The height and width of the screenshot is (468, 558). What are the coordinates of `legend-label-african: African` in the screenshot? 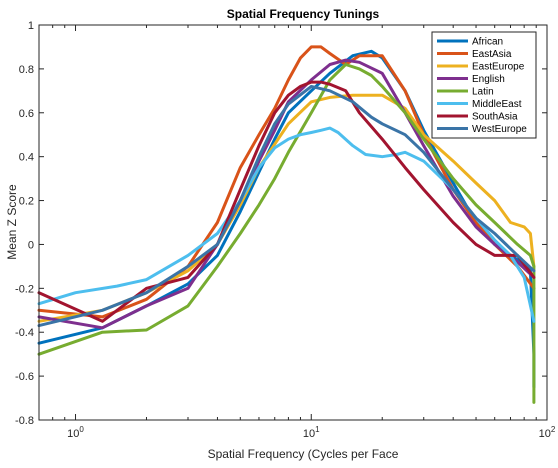 It's located at (487, 42).